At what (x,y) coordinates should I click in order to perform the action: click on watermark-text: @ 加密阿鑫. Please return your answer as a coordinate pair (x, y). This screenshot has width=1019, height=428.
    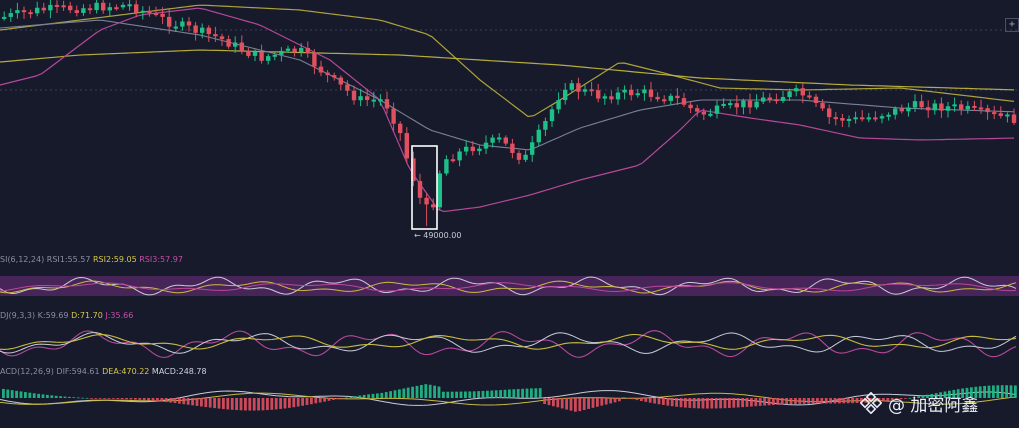
    Looking at the image, I should click on (933, 405).